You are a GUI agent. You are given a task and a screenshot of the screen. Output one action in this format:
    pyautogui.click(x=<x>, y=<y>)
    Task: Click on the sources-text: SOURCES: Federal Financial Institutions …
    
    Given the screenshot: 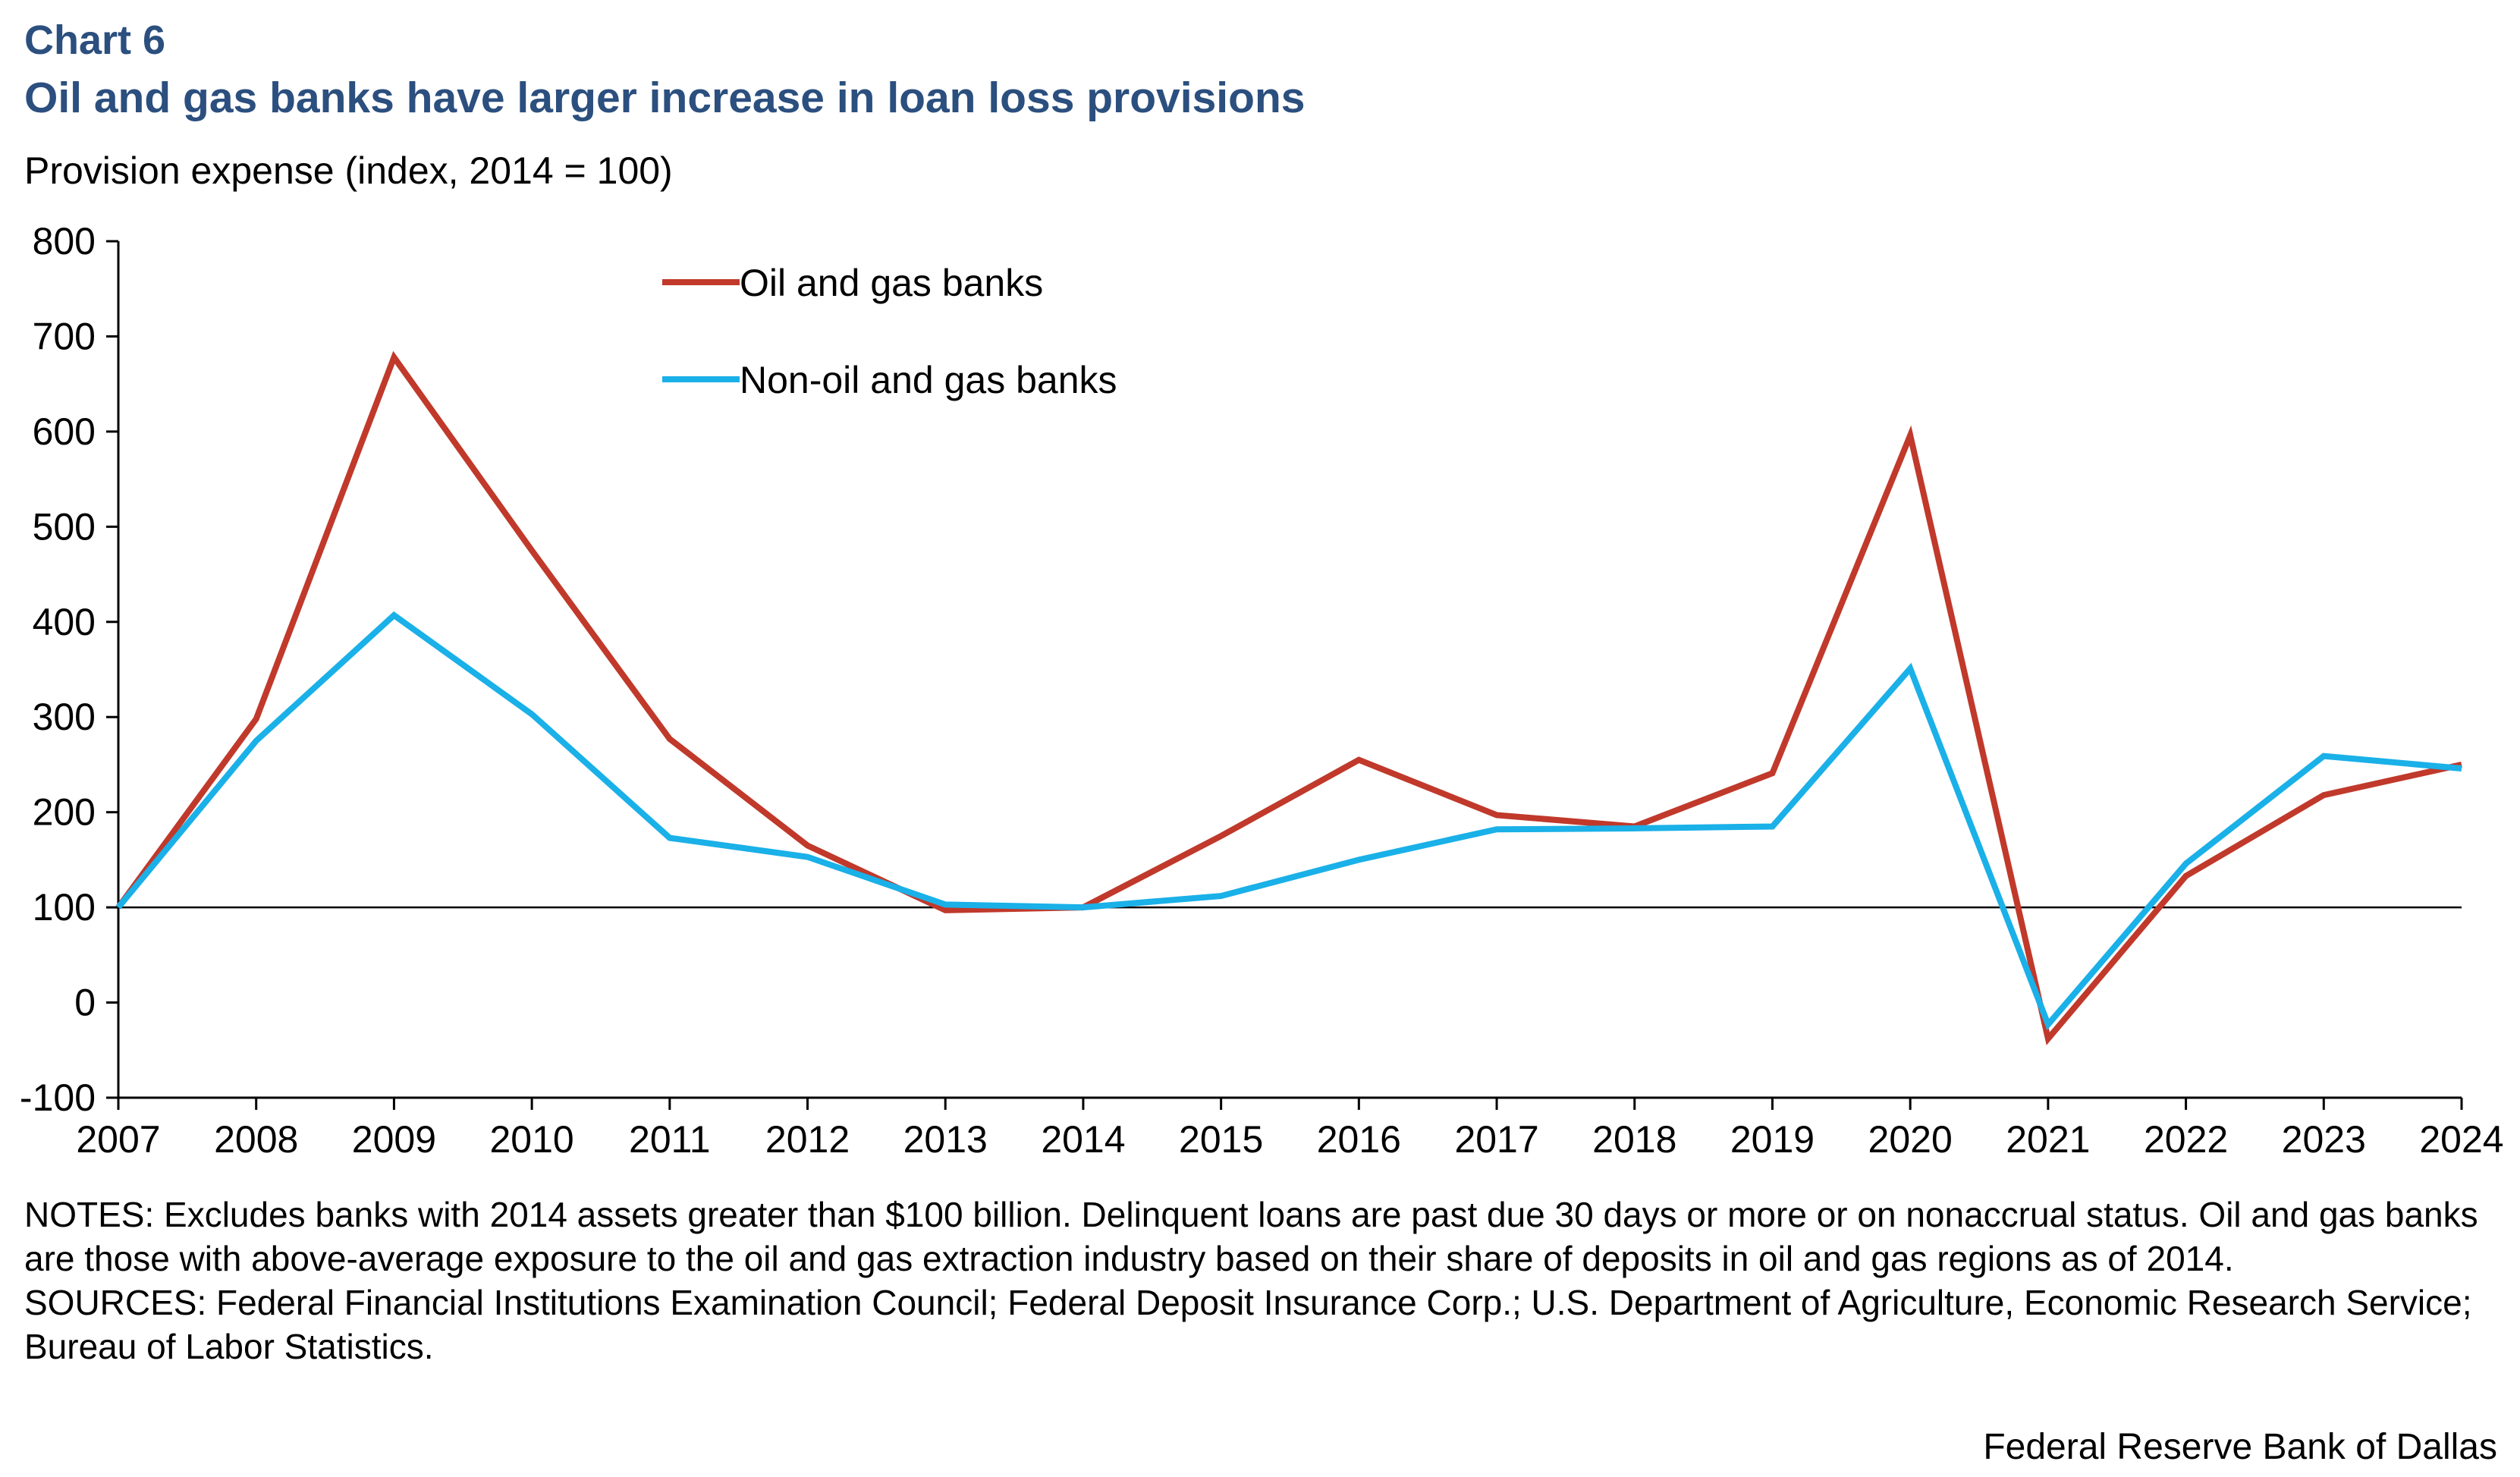 What is the action you would take?
    pyautogui.click(x=1248, y=1325)
    